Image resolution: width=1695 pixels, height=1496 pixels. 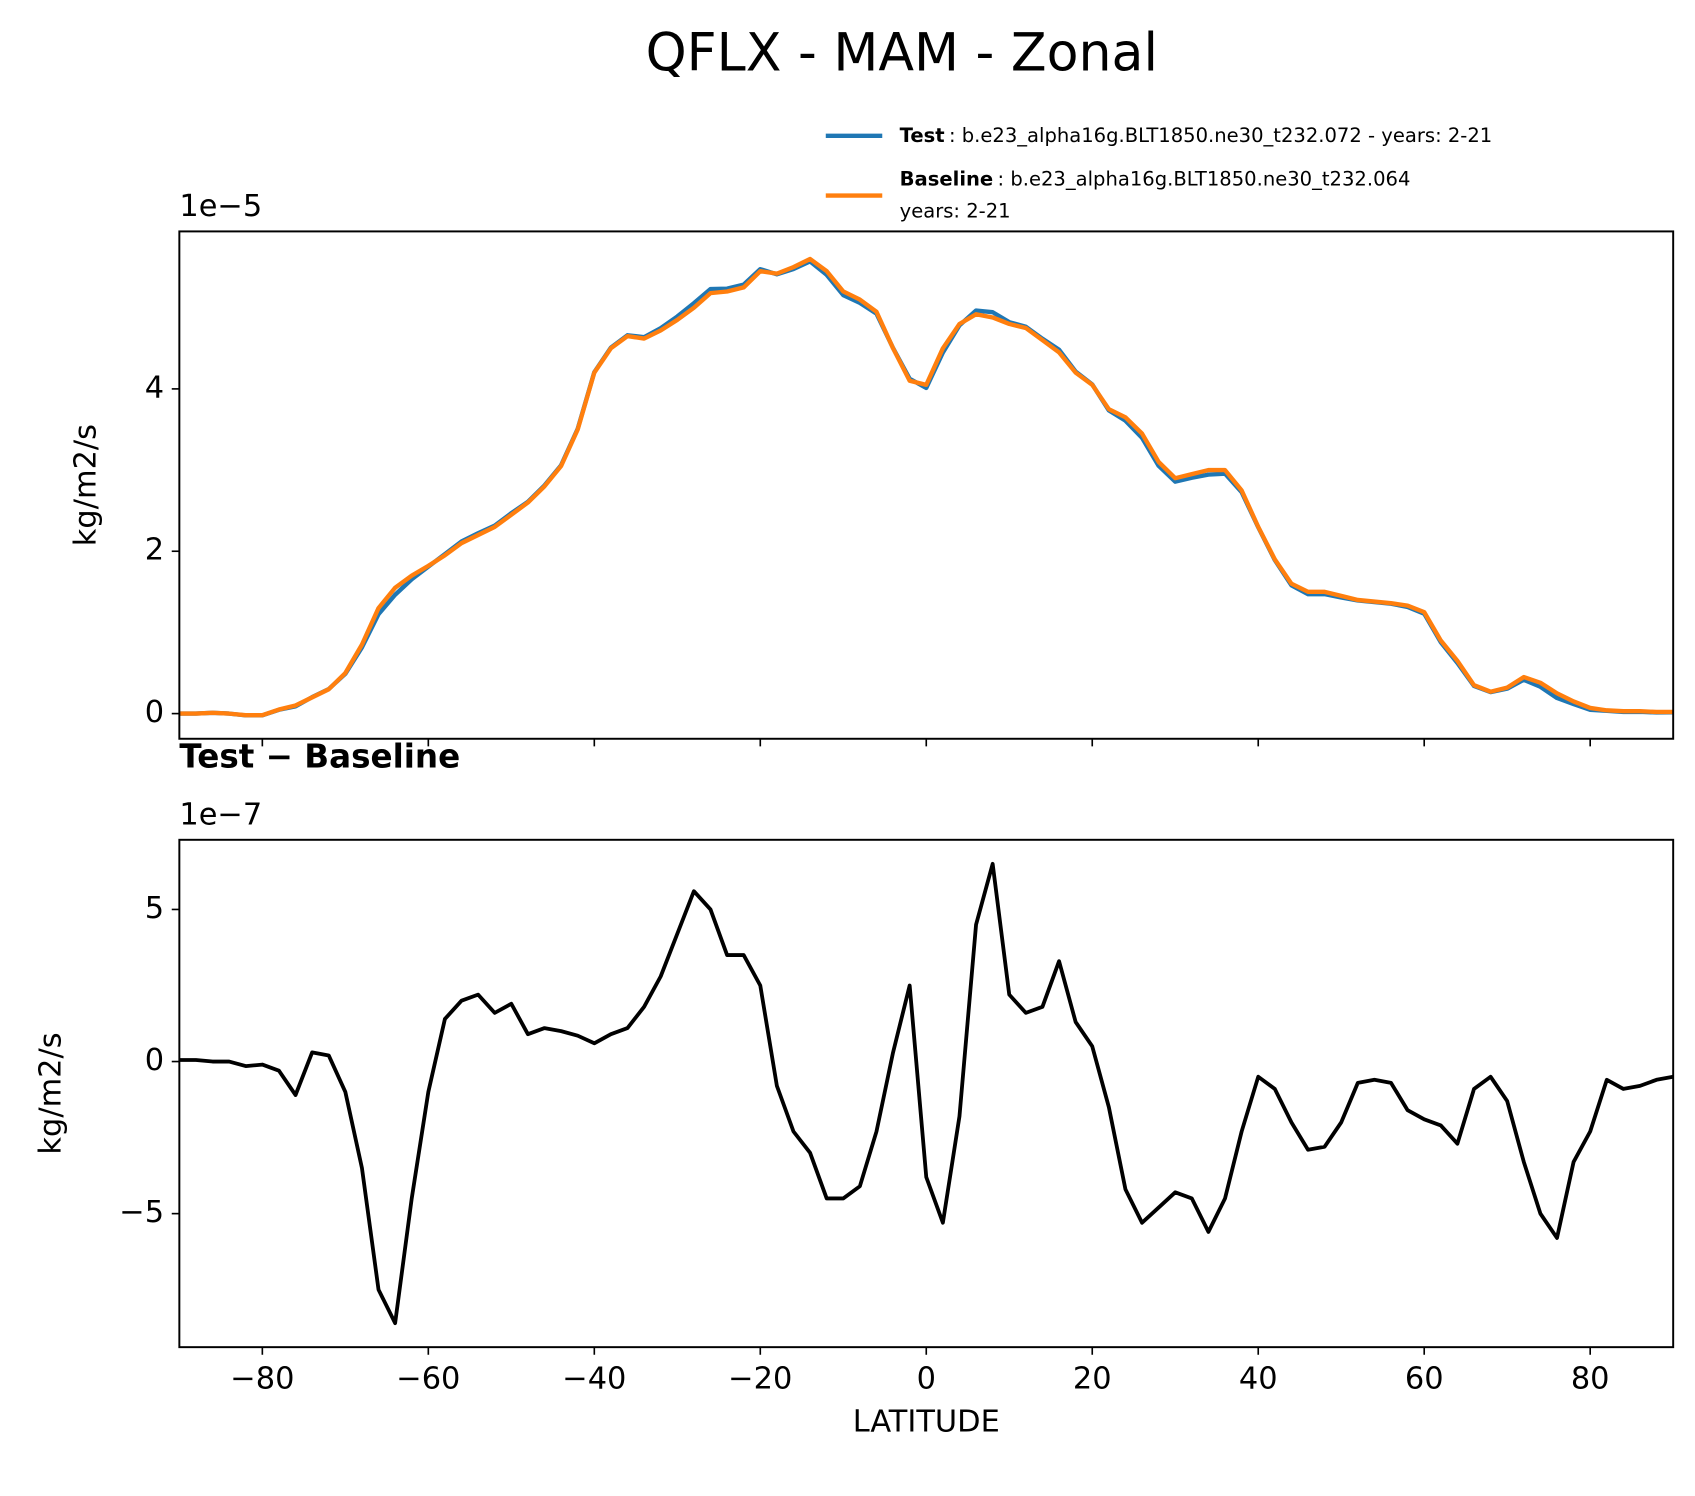 I want to click on y-tick-label: 2, so click(x=154, y=550).